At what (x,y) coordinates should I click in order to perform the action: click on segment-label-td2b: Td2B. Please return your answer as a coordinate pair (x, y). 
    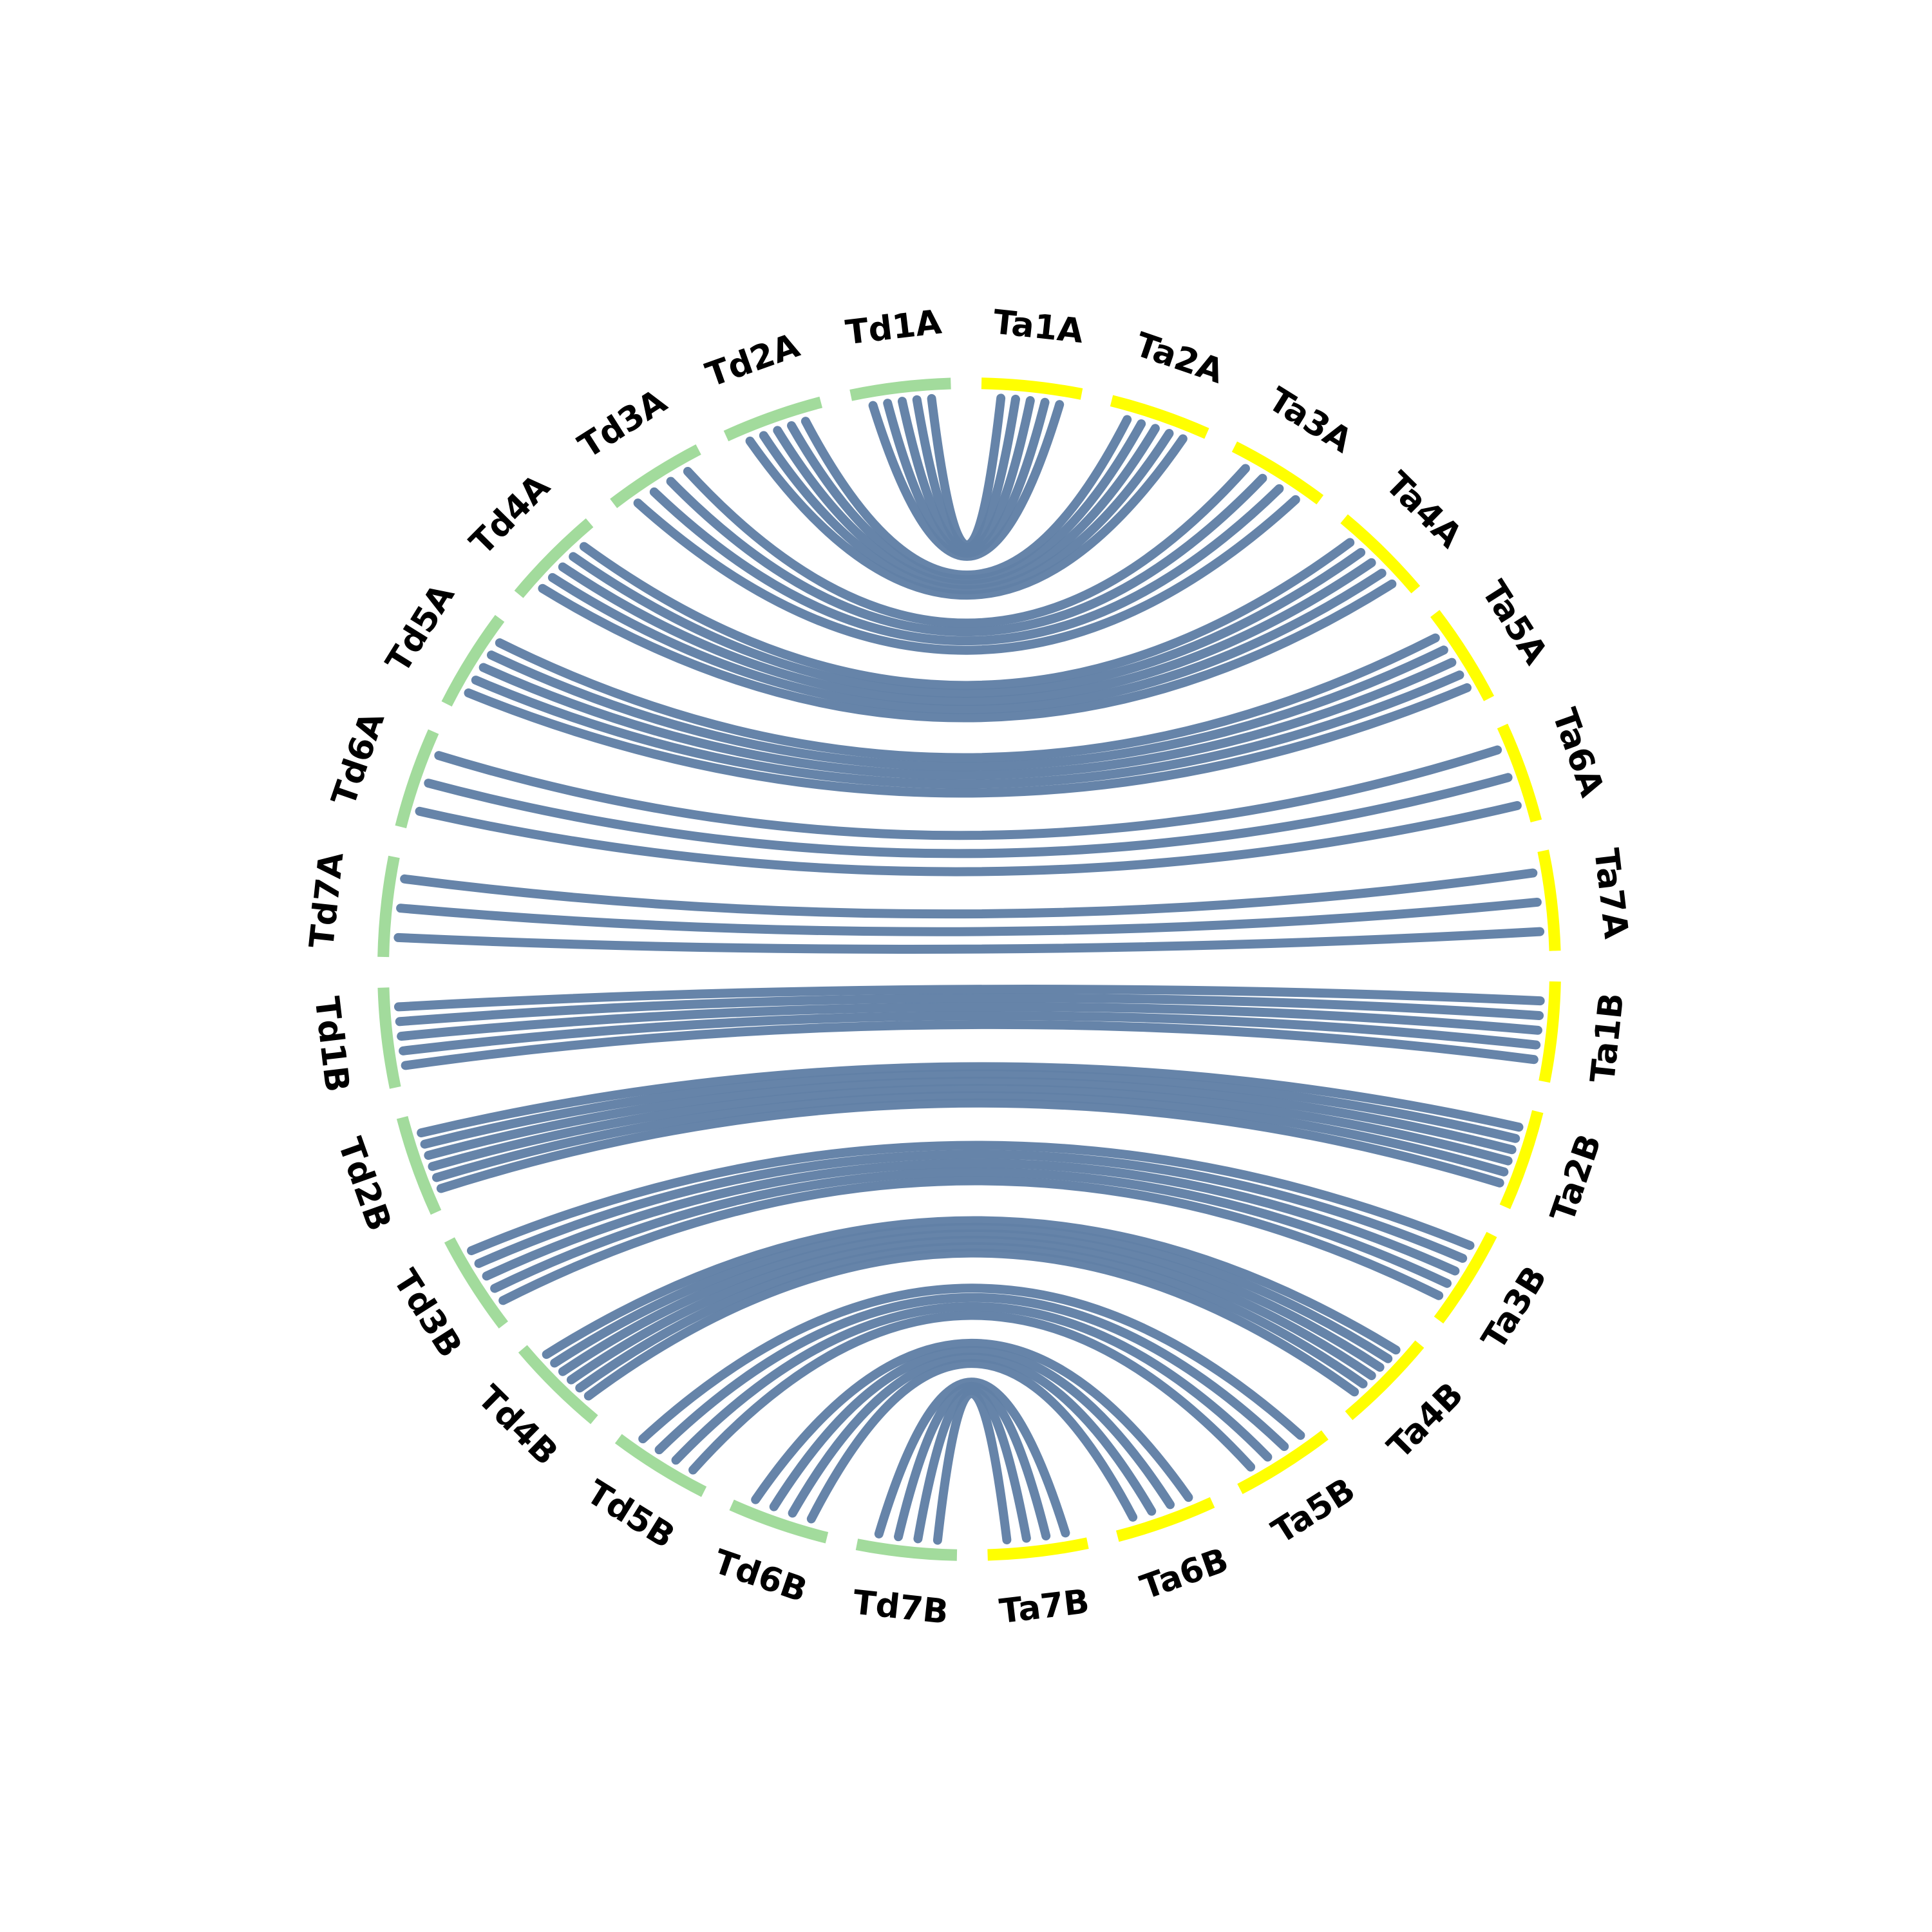
    Looking at the image, I should click on (365, 1185).